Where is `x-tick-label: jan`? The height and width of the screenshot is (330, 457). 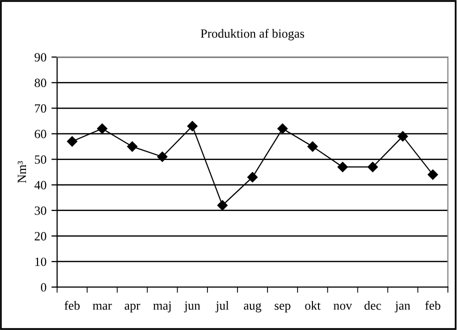 x-tick-label: jan is located at coordinates (402, 306).